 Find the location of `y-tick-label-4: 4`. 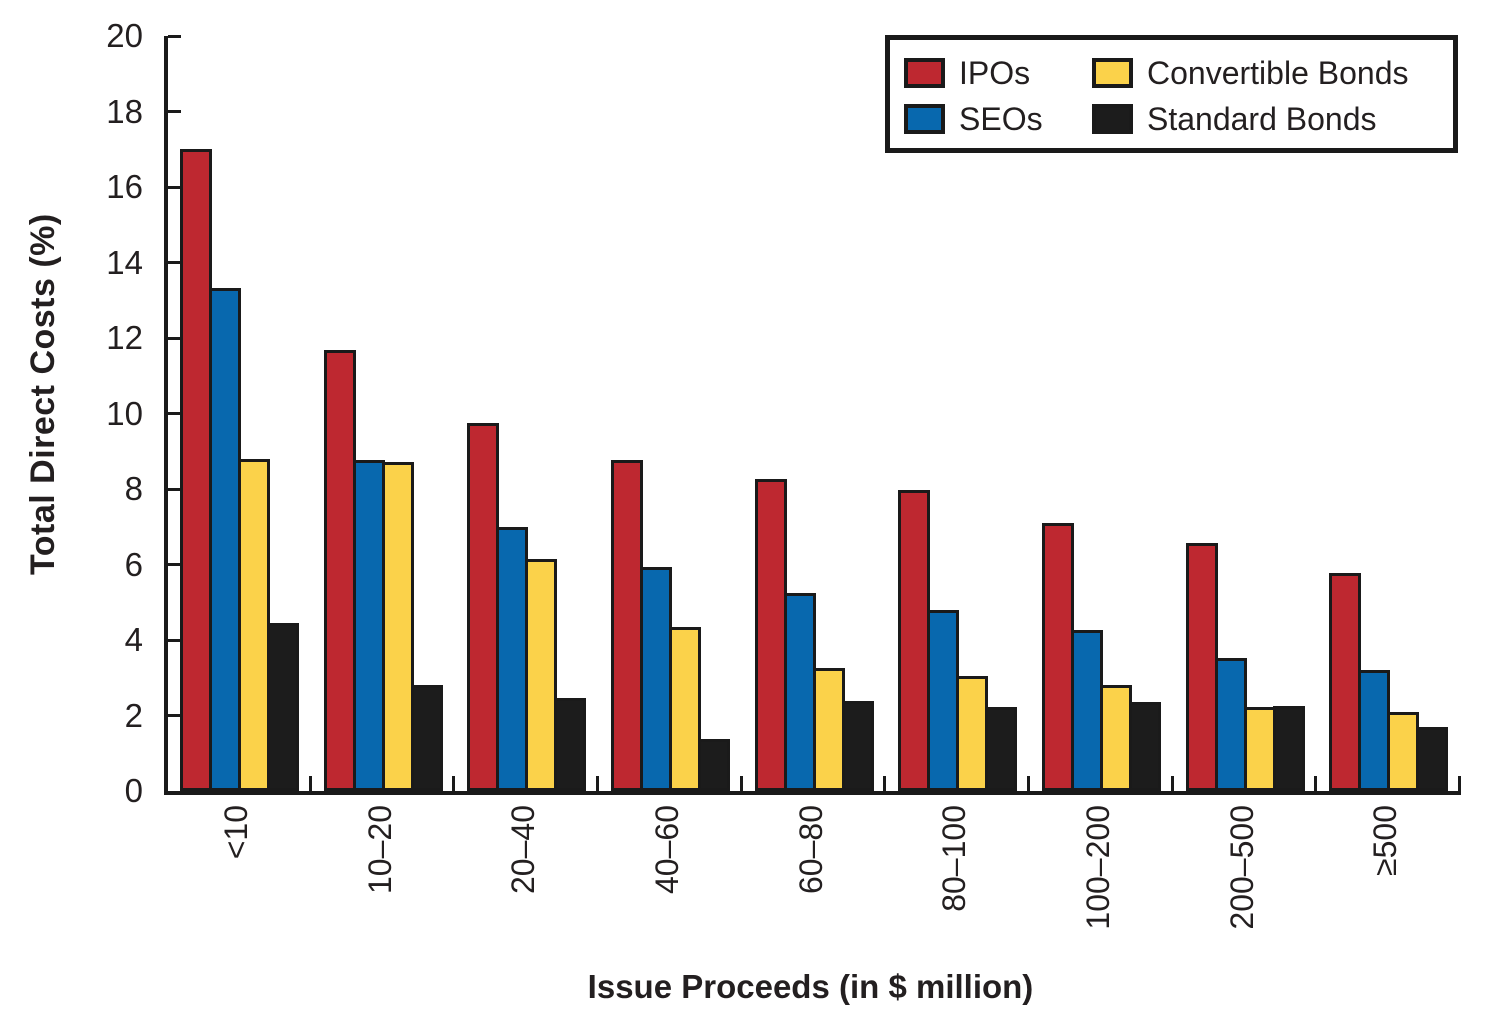

y-tick-label-4: 4 is located at coordinates (133, 639).